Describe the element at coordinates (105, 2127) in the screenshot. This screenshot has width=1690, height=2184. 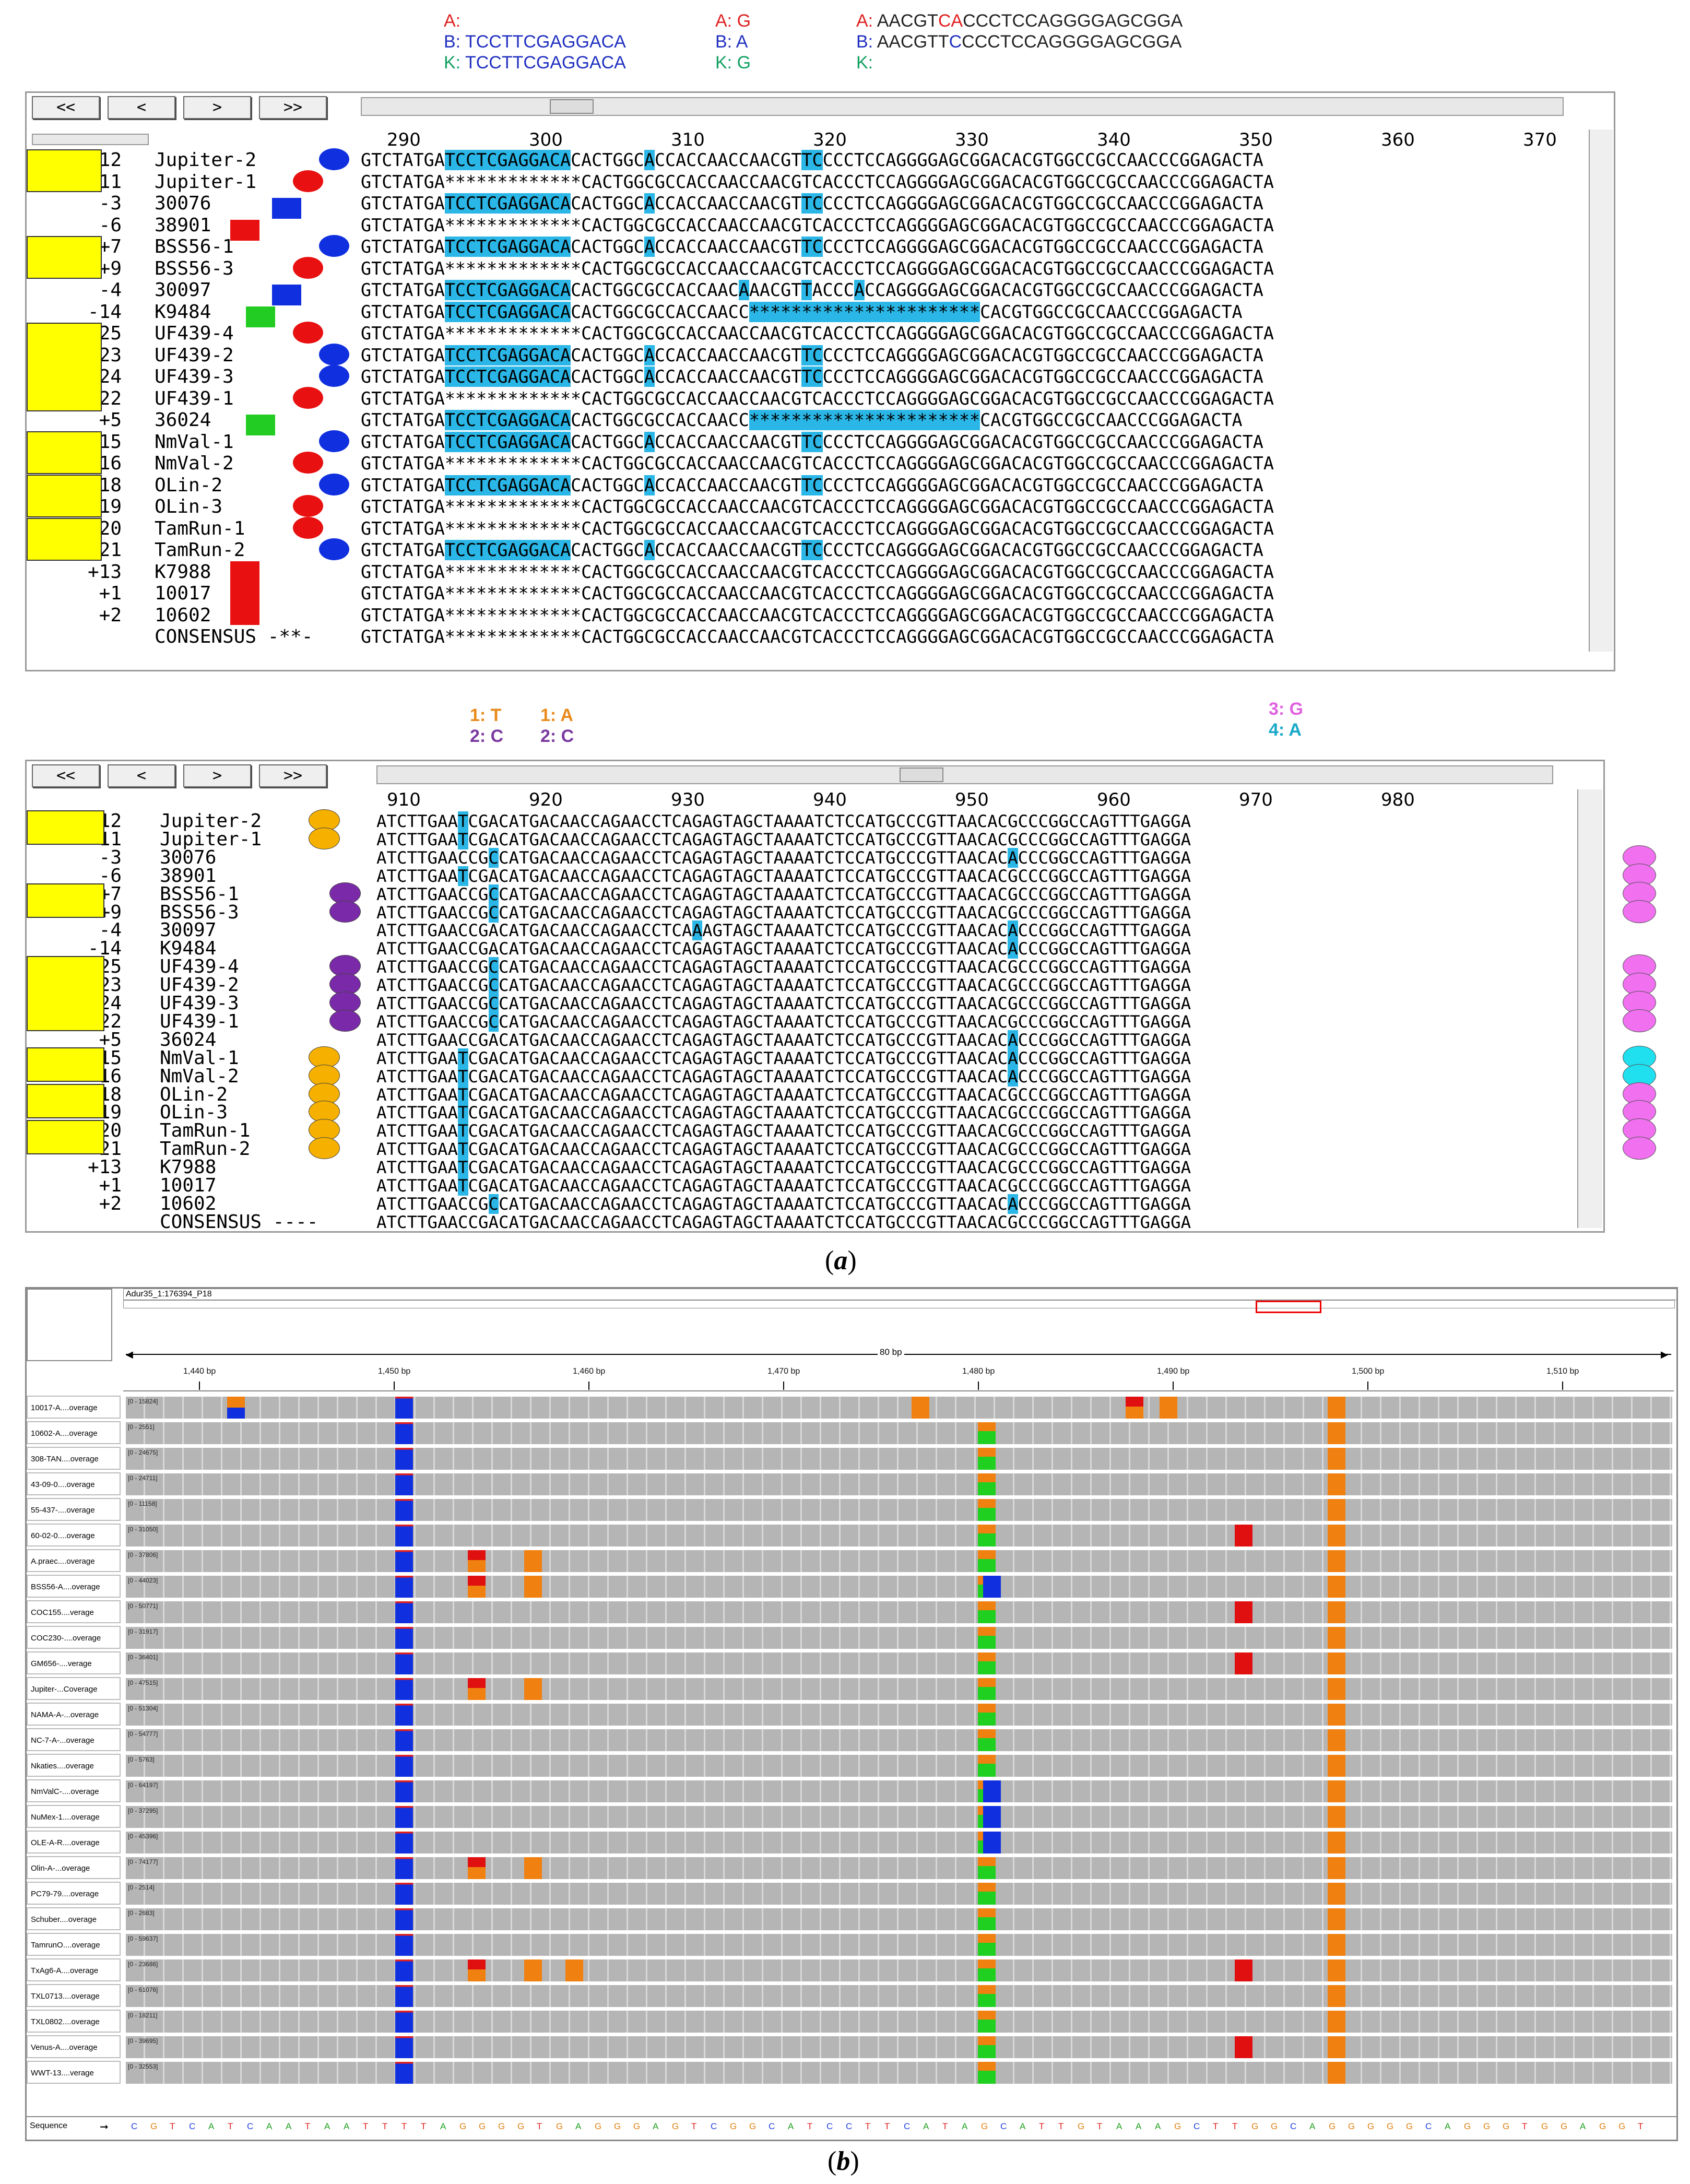
I see `arrow-right-icon: ➞` at that location.